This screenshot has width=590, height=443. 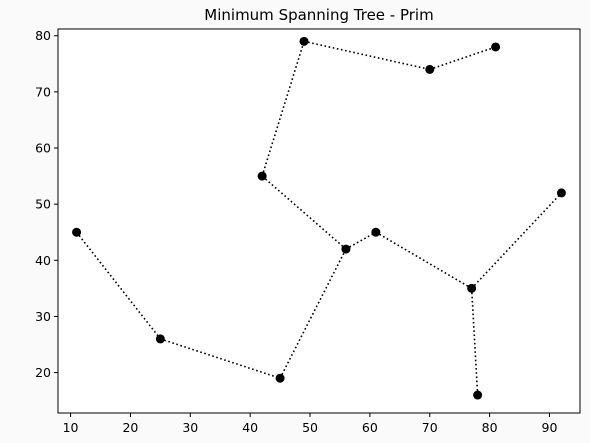 I want to click on y-tick-label-20: 20, so click(x=43, y=372).